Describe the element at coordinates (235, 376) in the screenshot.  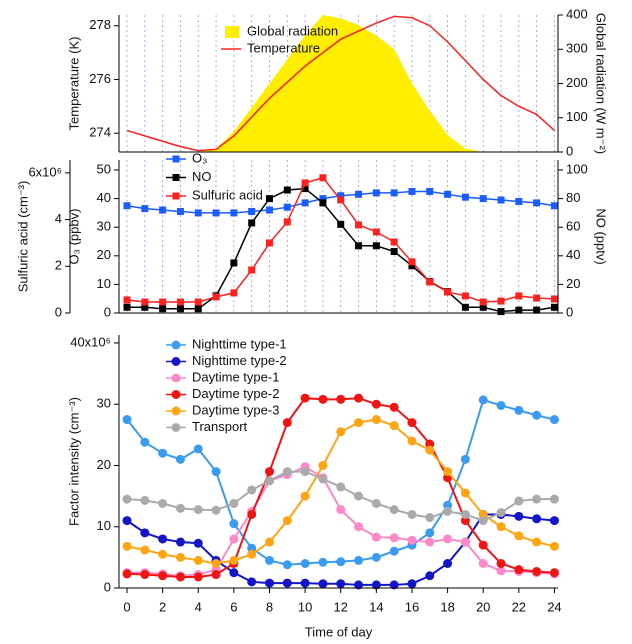
I see `legend-label: Daytime type-1` at that location.